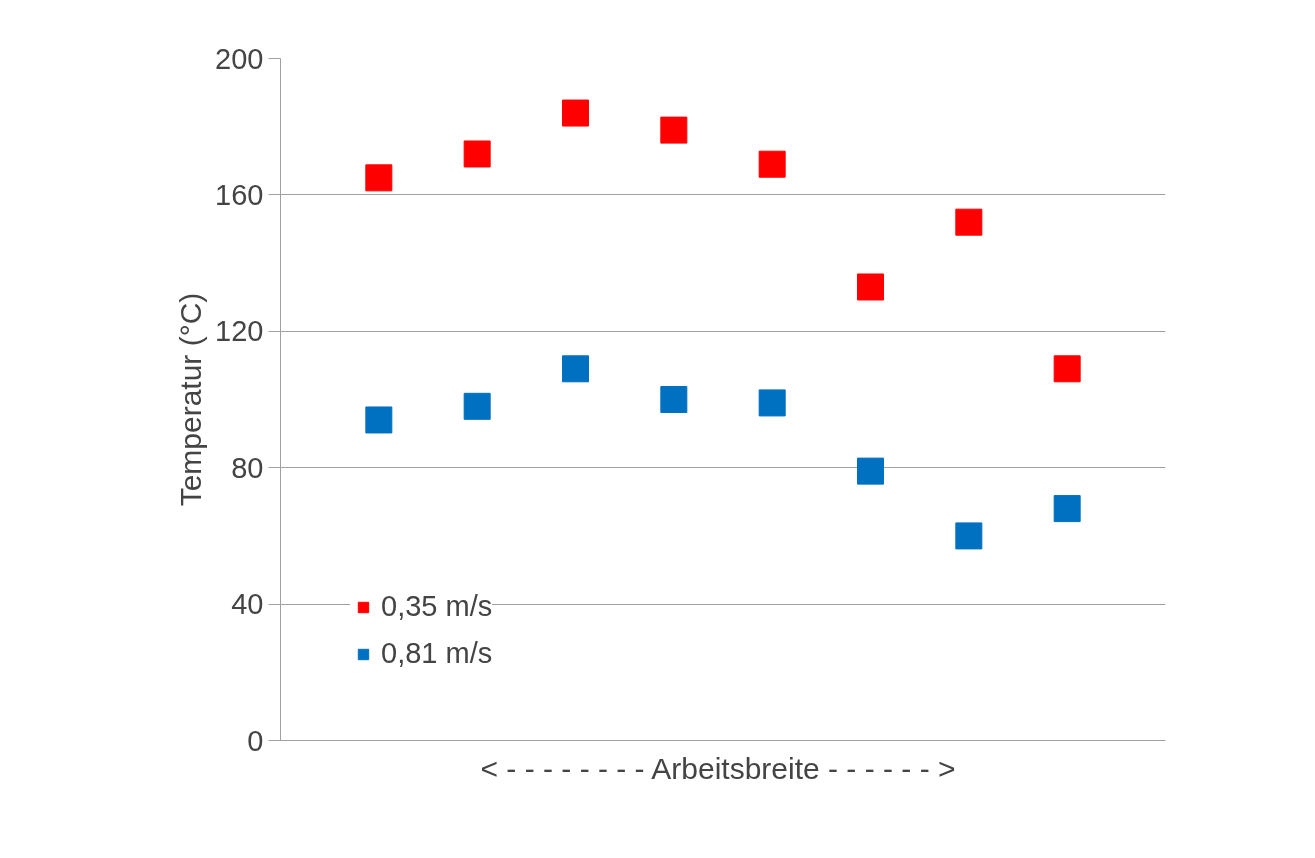 The width and height of the screenshot is (1315, 858). Describe the element at coordinates (239, 194) in the screenshot. I see `y-tick-label: 160` at that location.